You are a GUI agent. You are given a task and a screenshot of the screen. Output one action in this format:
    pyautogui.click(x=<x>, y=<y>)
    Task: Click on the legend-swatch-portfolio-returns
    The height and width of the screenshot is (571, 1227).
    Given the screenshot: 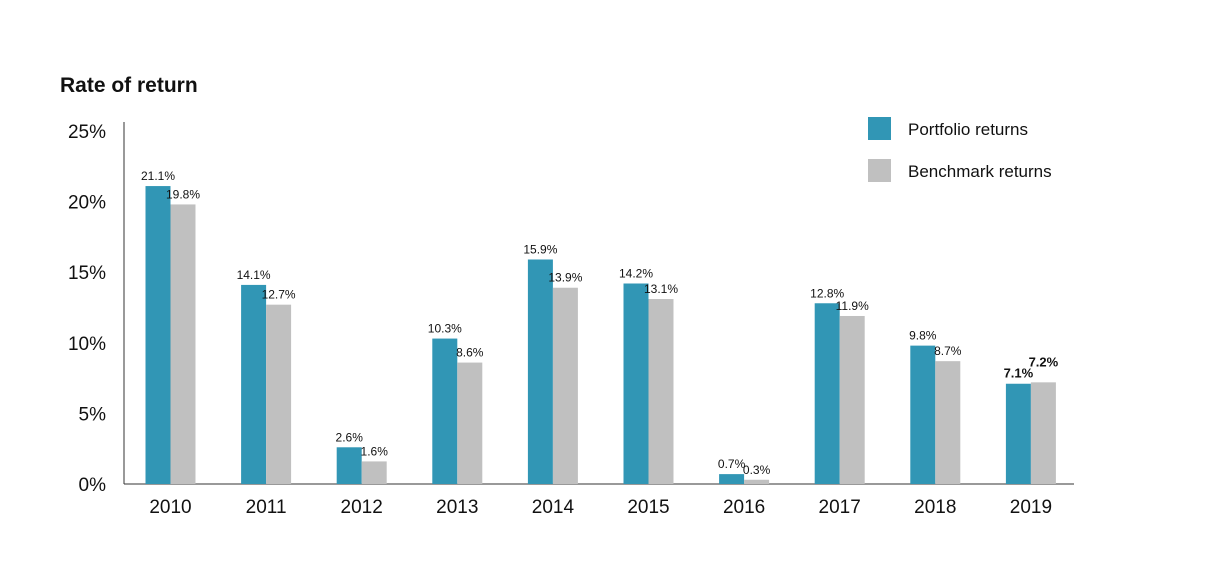 What is the action you would take?
    pyautogui.click(x=879, y=128)
    